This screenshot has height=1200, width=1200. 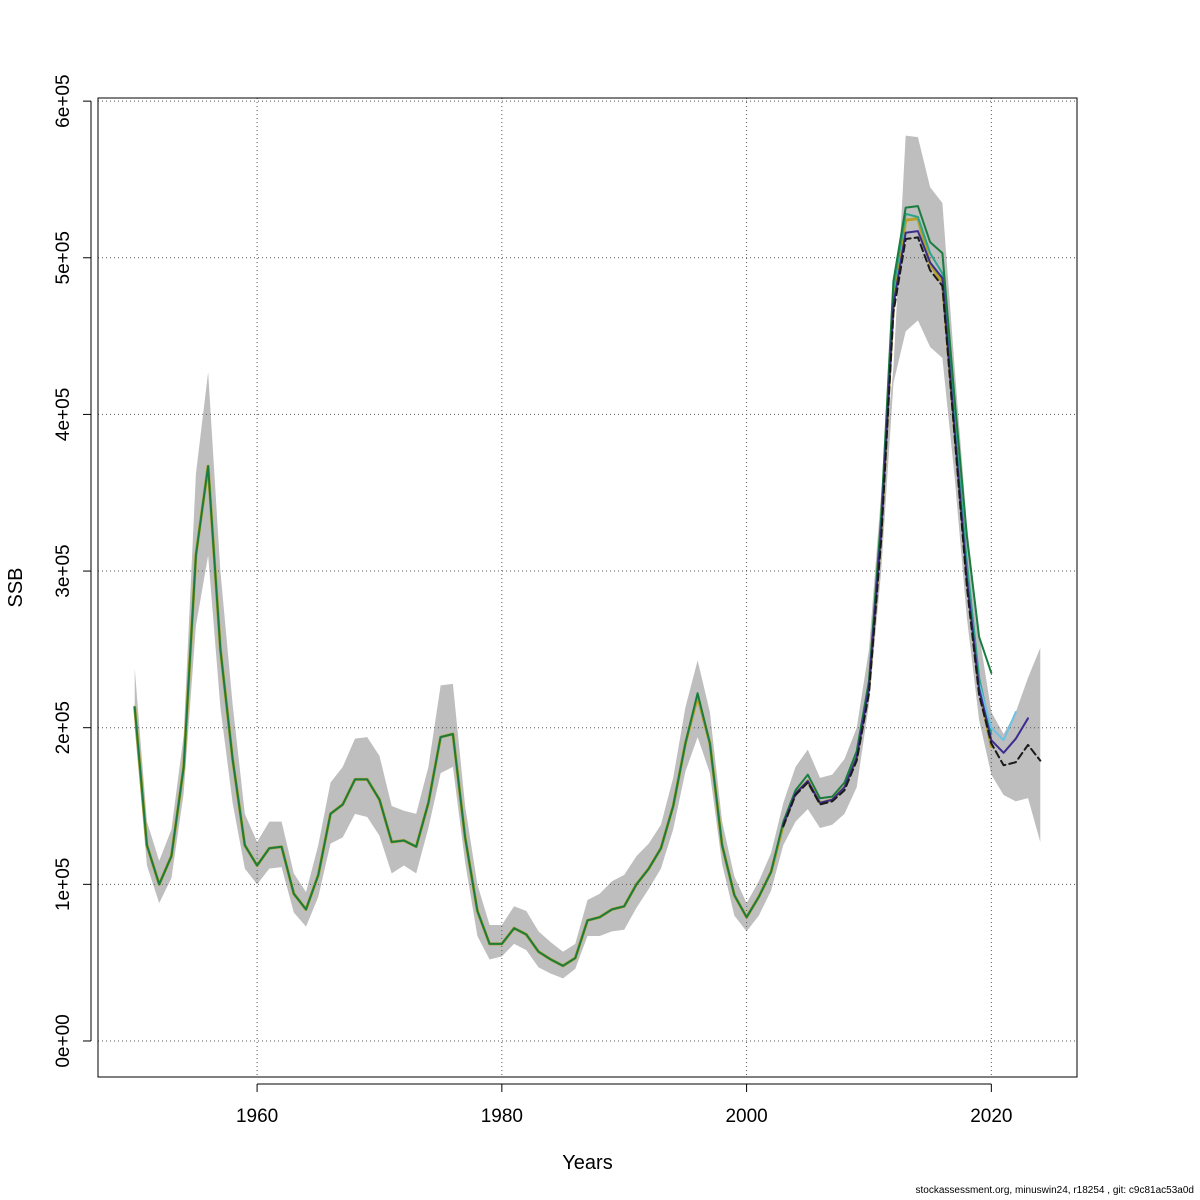 I want to click on series-line-black-dashed, so click(x=912, y=532).